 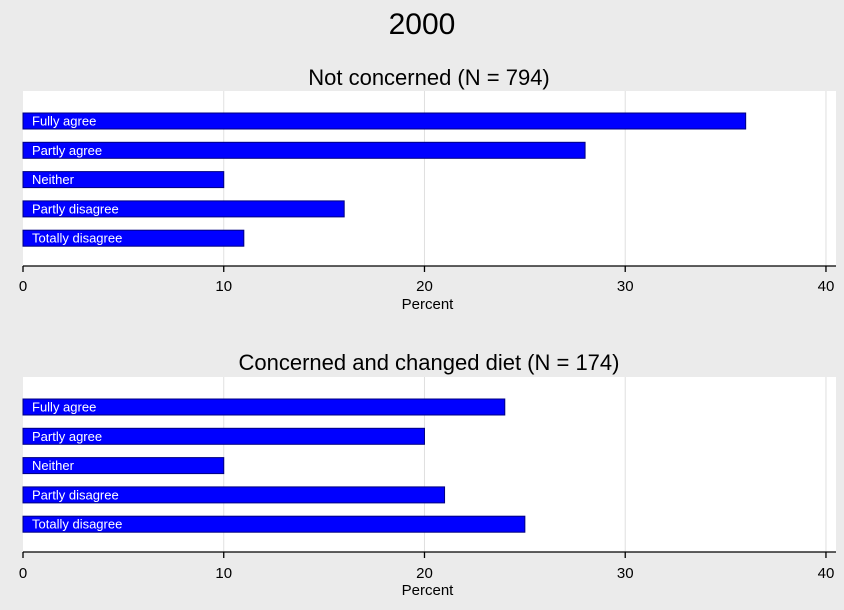 I want to click on figure-title: 2000, so click(x=422, y=24).